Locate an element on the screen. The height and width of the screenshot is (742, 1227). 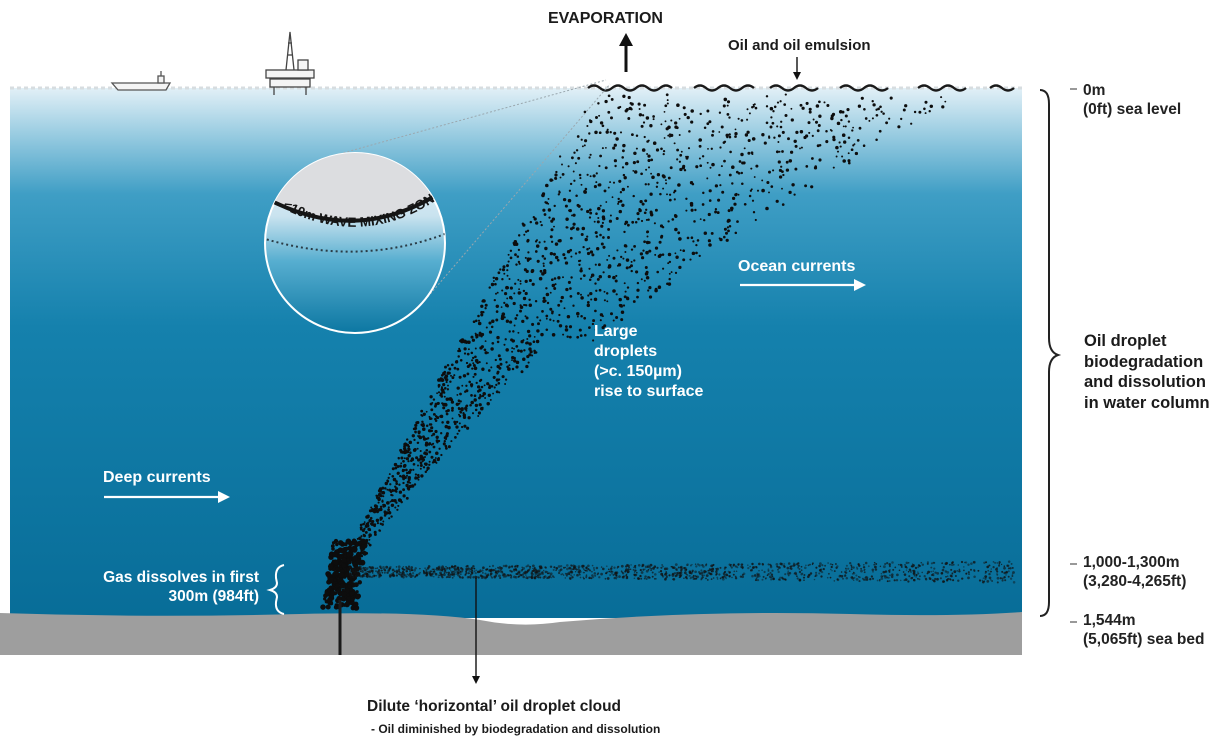
evaporation-label: EVAPORATION is located at coordinates (605, 18).